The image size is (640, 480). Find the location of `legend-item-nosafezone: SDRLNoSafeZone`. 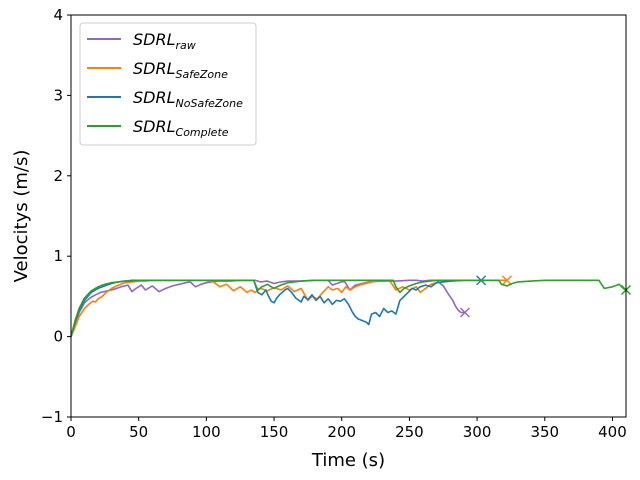

legend-item-nosafezone: SDRLNoSafeZone is located at coordinates (165, 99).